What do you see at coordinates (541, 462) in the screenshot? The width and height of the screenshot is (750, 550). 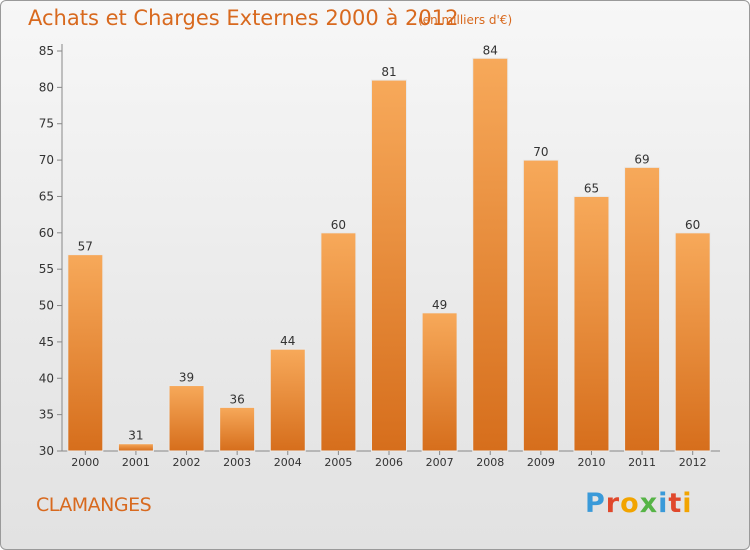 I see `x-tick-label: 2009` at bounding box center [541, 462].